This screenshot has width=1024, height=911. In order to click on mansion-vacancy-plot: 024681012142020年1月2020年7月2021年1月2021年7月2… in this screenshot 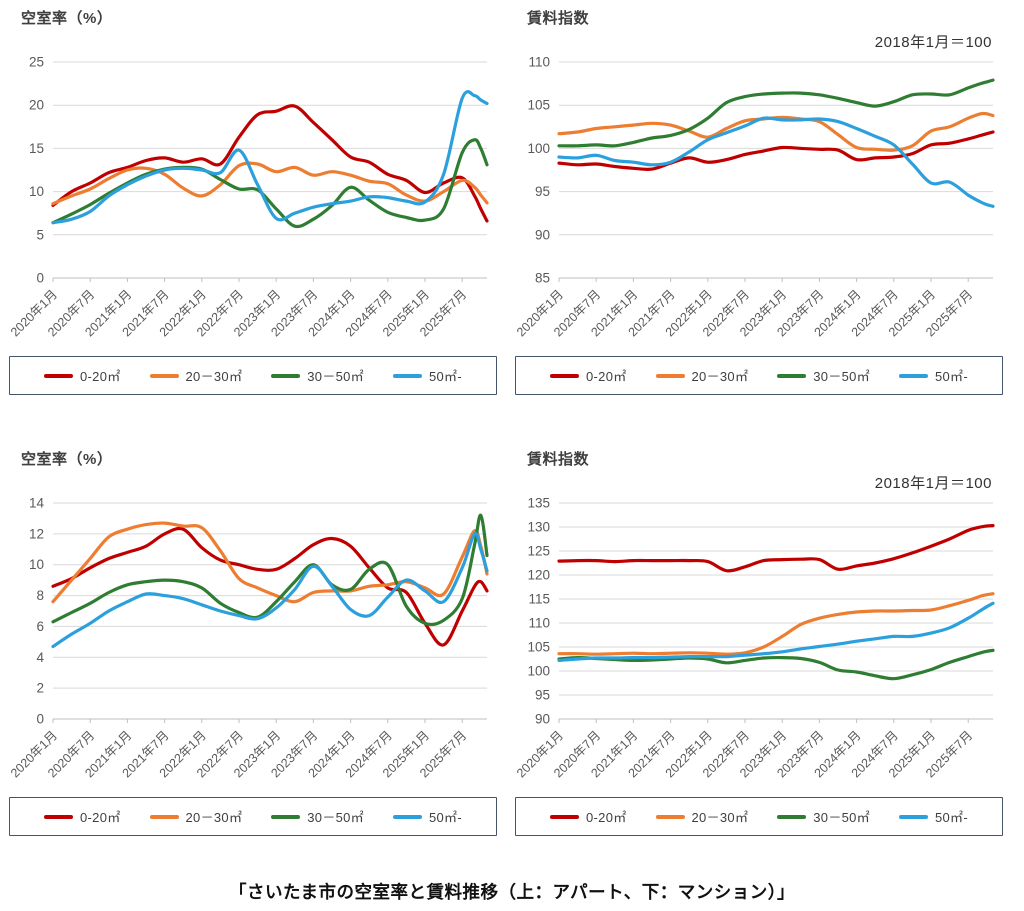, I will do `click(248, 638)`.